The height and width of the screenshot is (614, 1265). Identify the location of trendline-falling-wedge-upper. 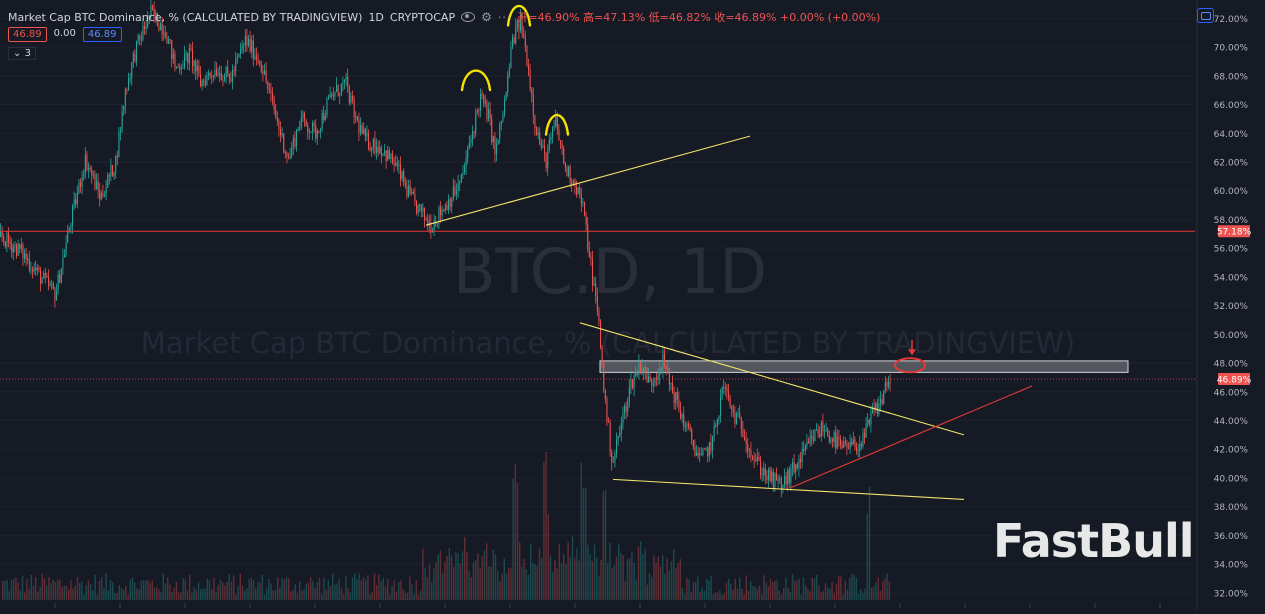
(772, 379).